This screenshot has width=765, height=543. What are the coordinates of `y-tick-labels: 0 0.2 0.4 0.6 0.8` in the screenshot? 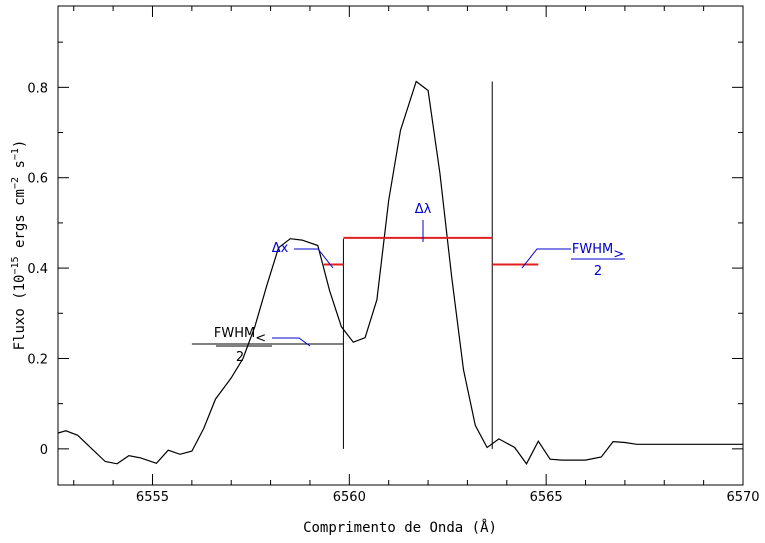 It's located at (37, 269).